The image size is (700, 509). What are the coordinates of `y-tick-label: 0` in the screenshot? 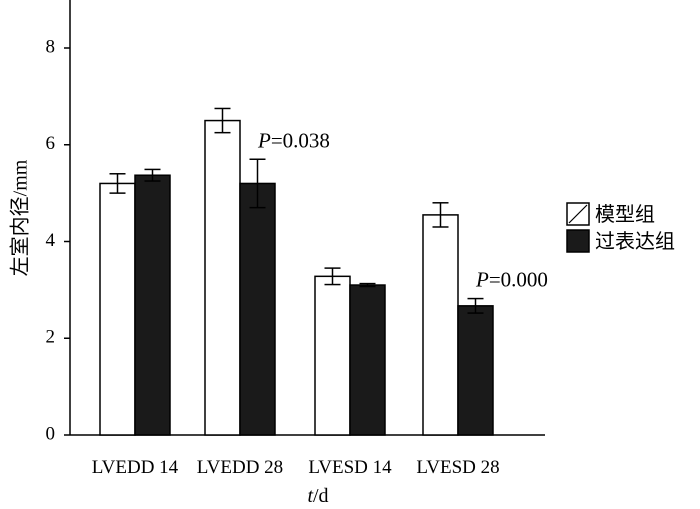 It's located at (51, 433).